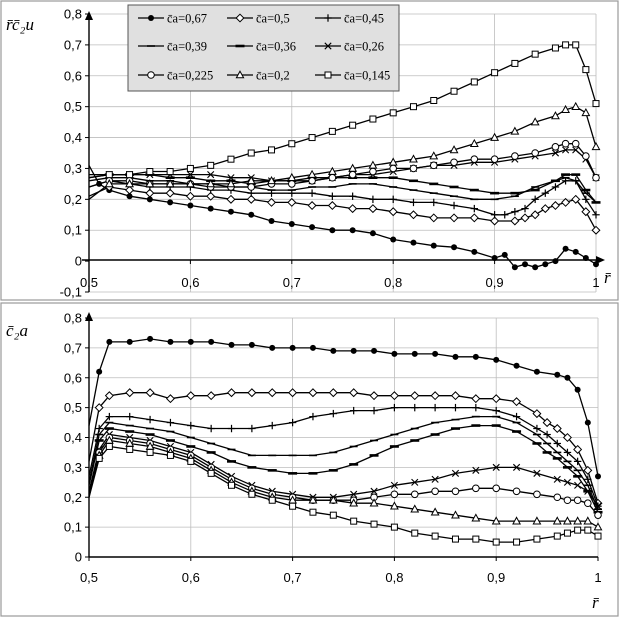 The height and width of the screenshot is (618, 620). Describe the element at coordinates (292, 282) in the screenshot. I see `top-xtick-label-2: 0,7` at that location.